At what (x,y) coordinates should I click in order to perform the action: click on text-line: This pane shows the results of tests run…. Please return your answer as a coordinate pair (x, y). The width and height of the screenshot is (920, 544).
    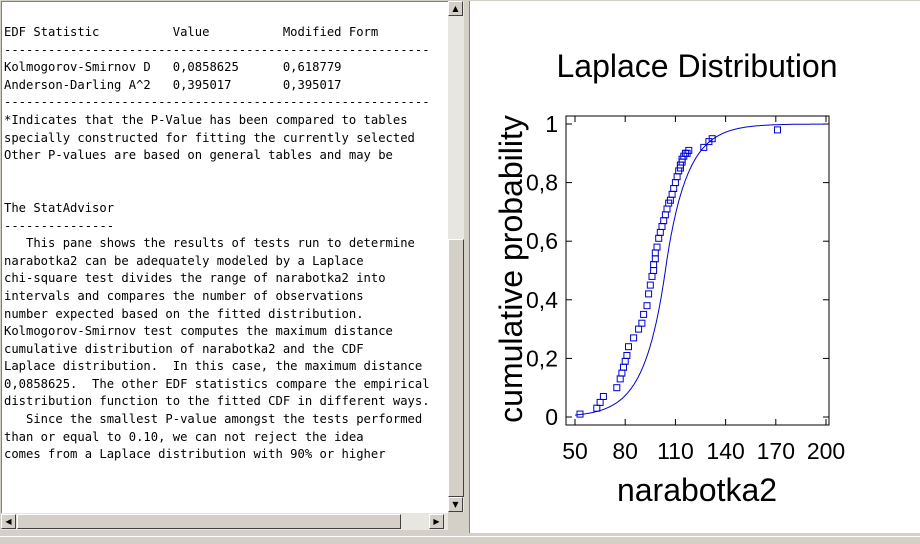
    Looking at the image, I should click on (209, 243).